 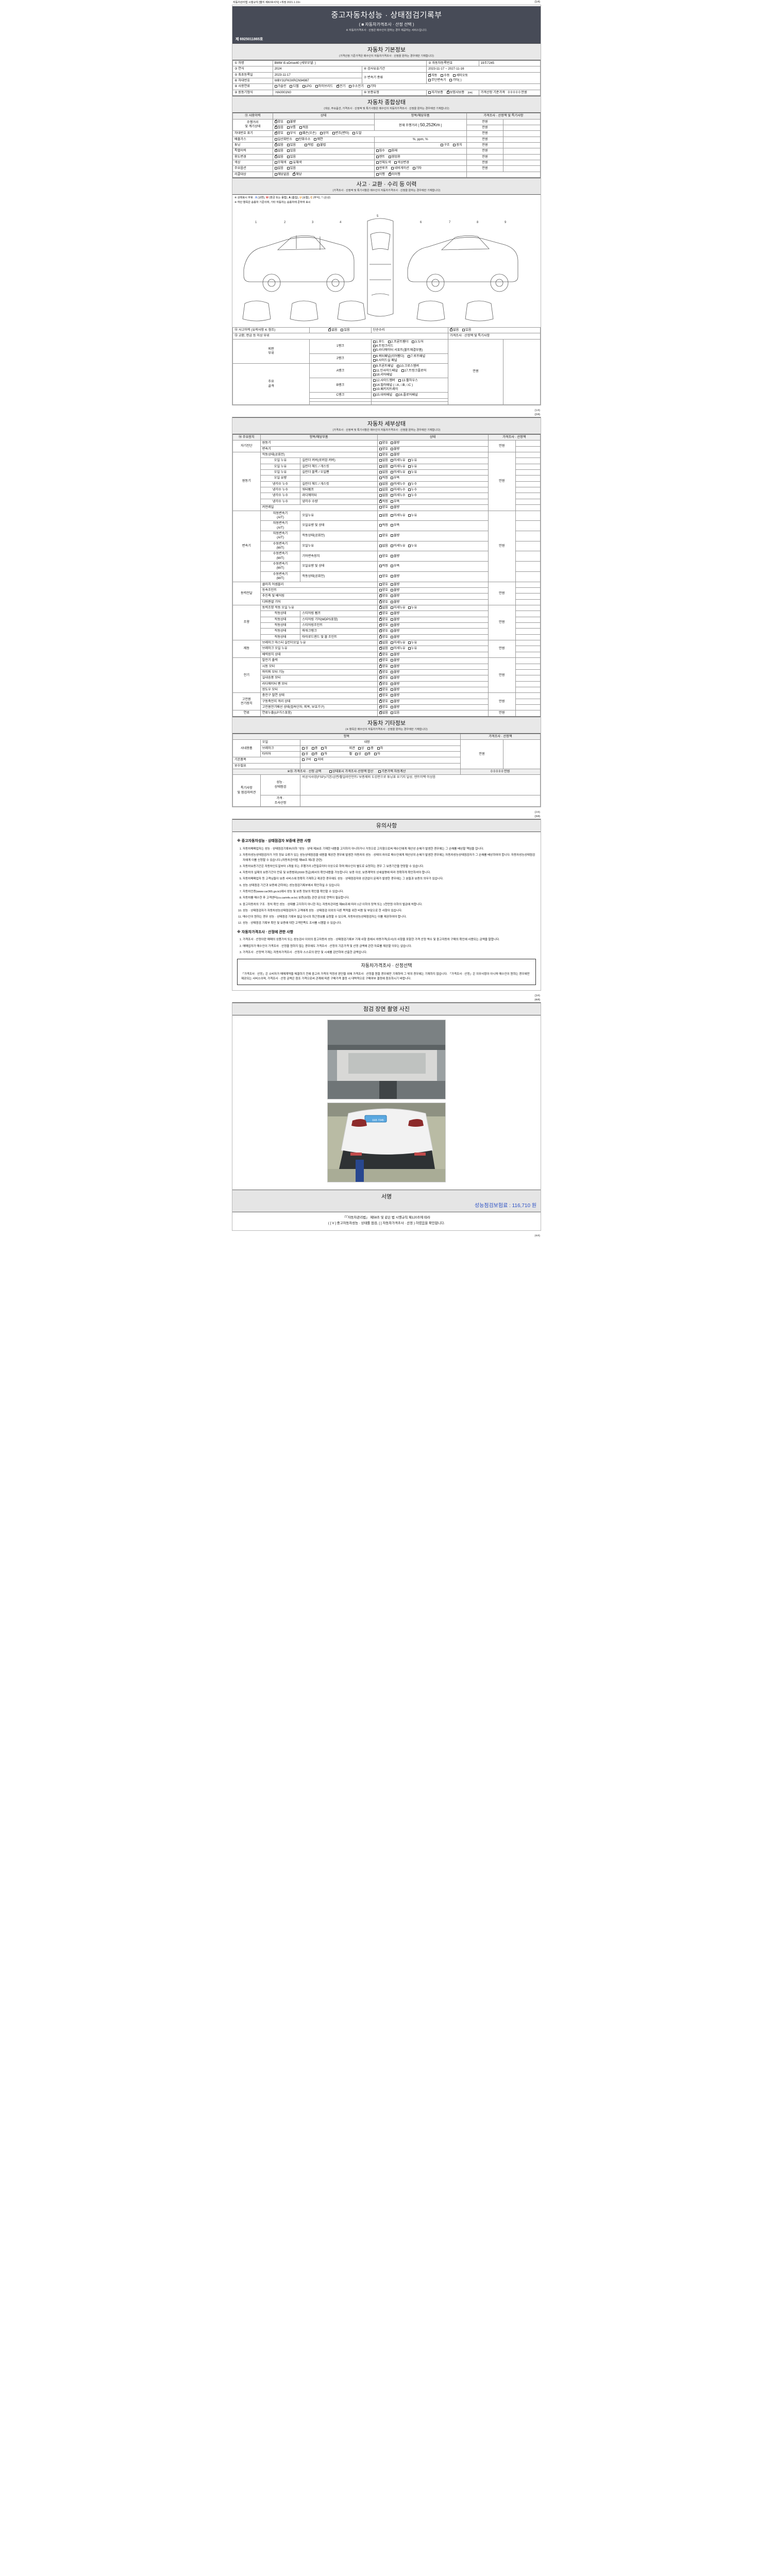 What do you see at coordinates (394, 713) in the screenshot?
I see `option-있음: 있음` at bounding box center [394, 713].